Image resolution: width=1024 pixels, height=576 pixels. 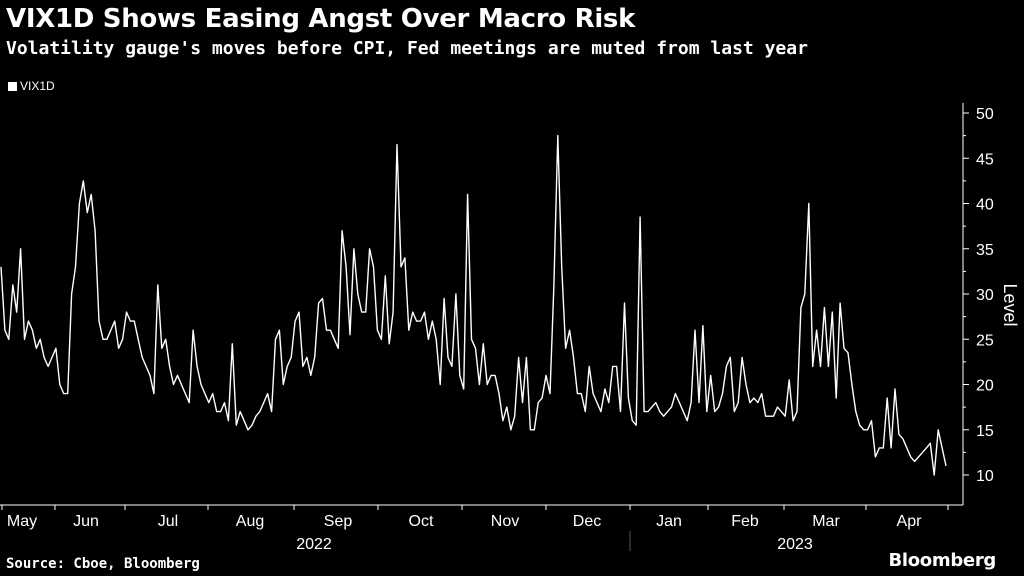 I want to click on legend-label-vix1d: VIX1D, so click(x=37, y=86).